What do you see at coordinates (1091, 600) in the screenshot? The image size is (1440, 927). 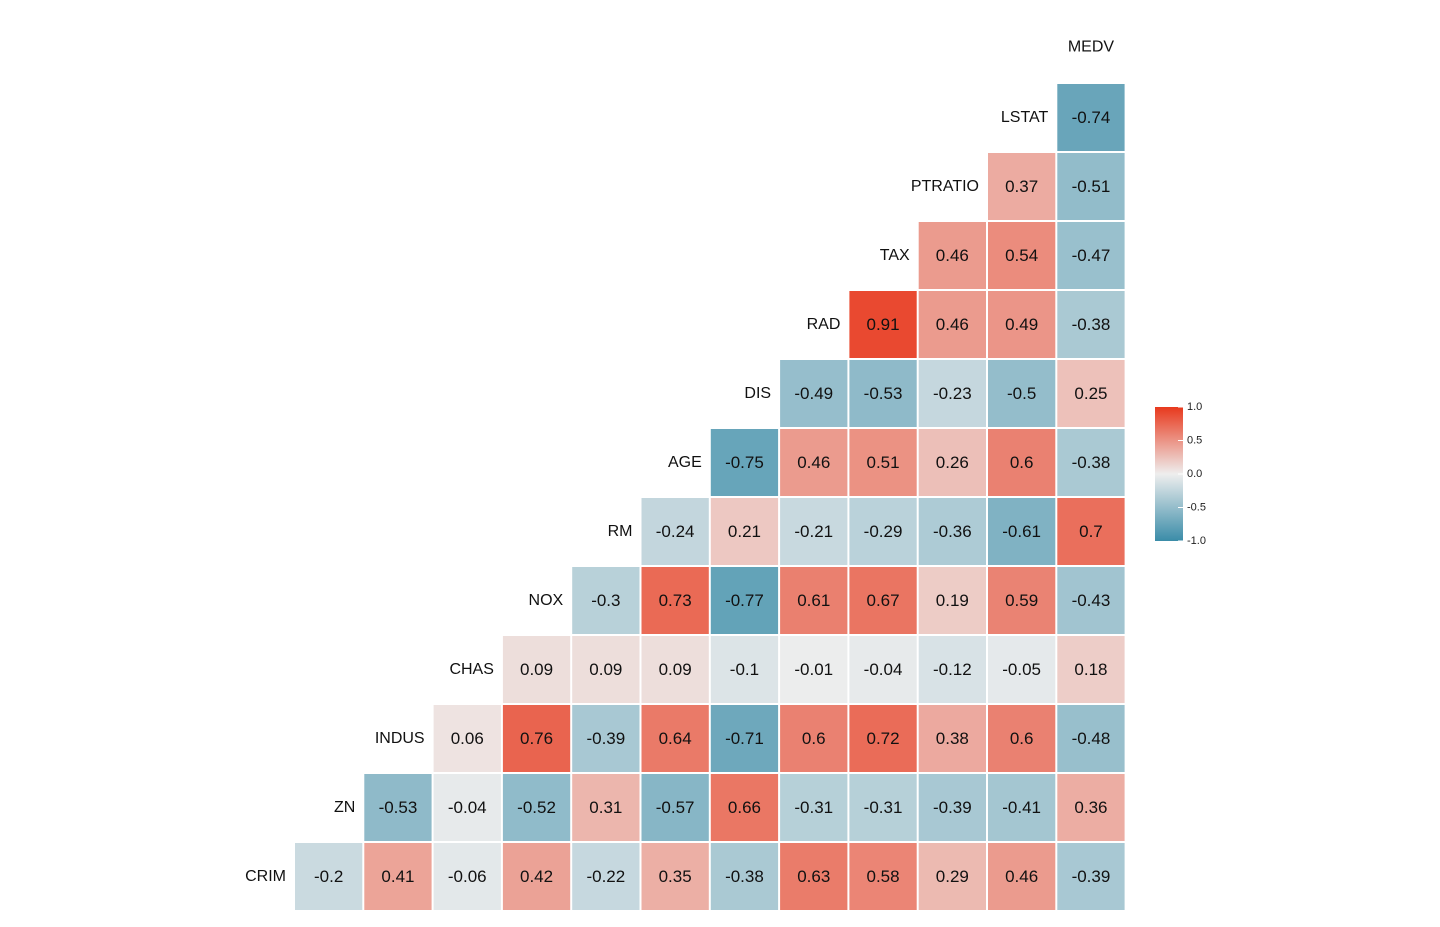 I see `cell-value-label: -0.43` at bounding box center [1091, 600].